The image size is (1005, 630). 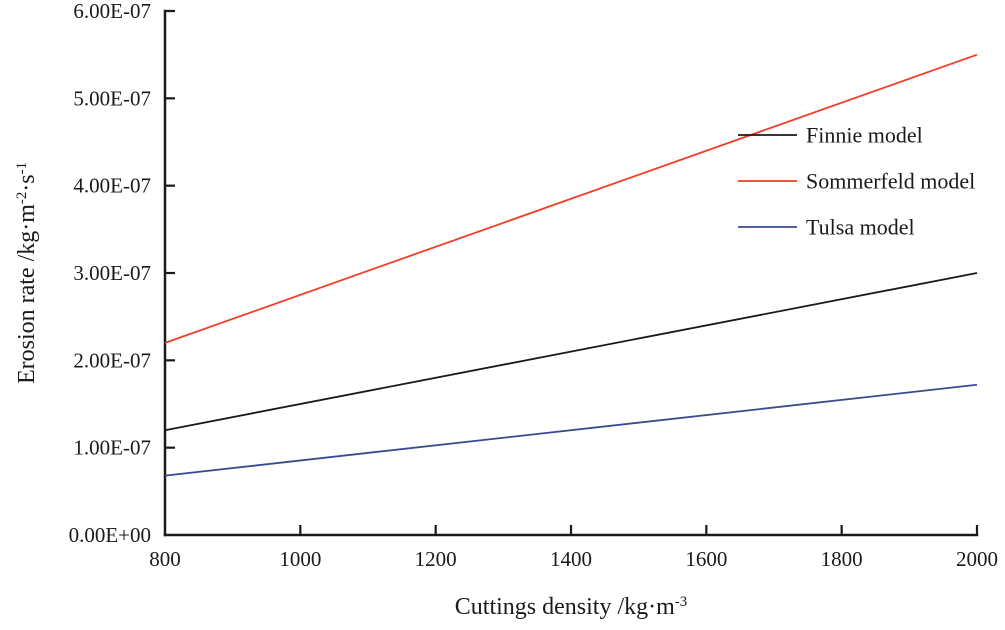 What do you see at coordinates (864, 135) in the screenshot?
I see `legend-label-finnie-model: Finnie model` at bounding box center [864, 135].